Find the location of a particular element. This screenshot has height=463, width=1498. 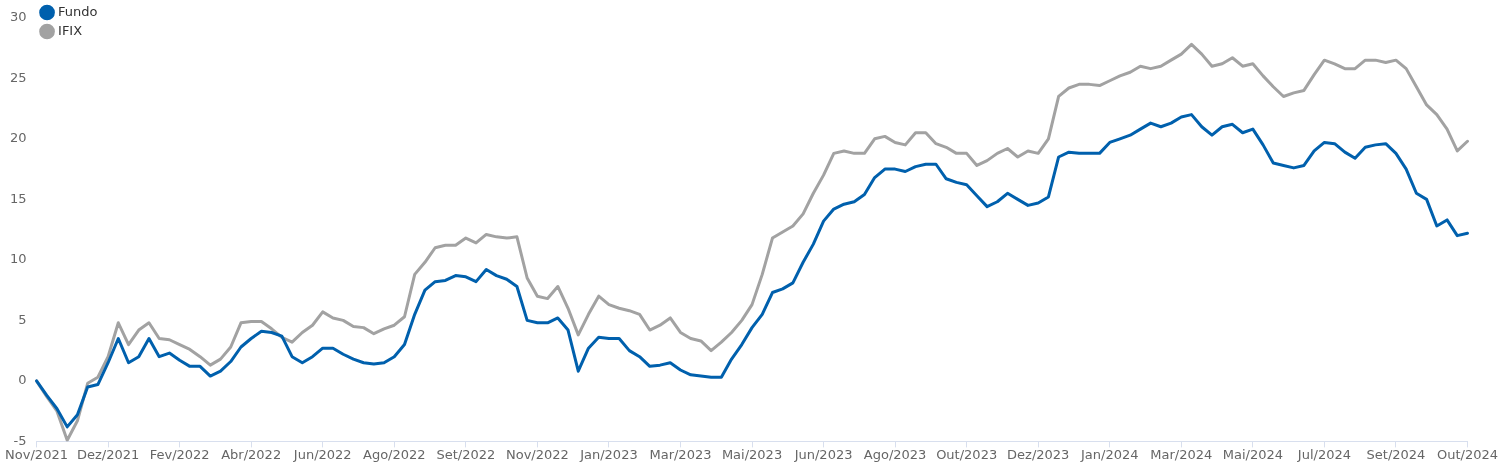

x-tick-label: Mai/2024 is located at coordinates (1252, 454).